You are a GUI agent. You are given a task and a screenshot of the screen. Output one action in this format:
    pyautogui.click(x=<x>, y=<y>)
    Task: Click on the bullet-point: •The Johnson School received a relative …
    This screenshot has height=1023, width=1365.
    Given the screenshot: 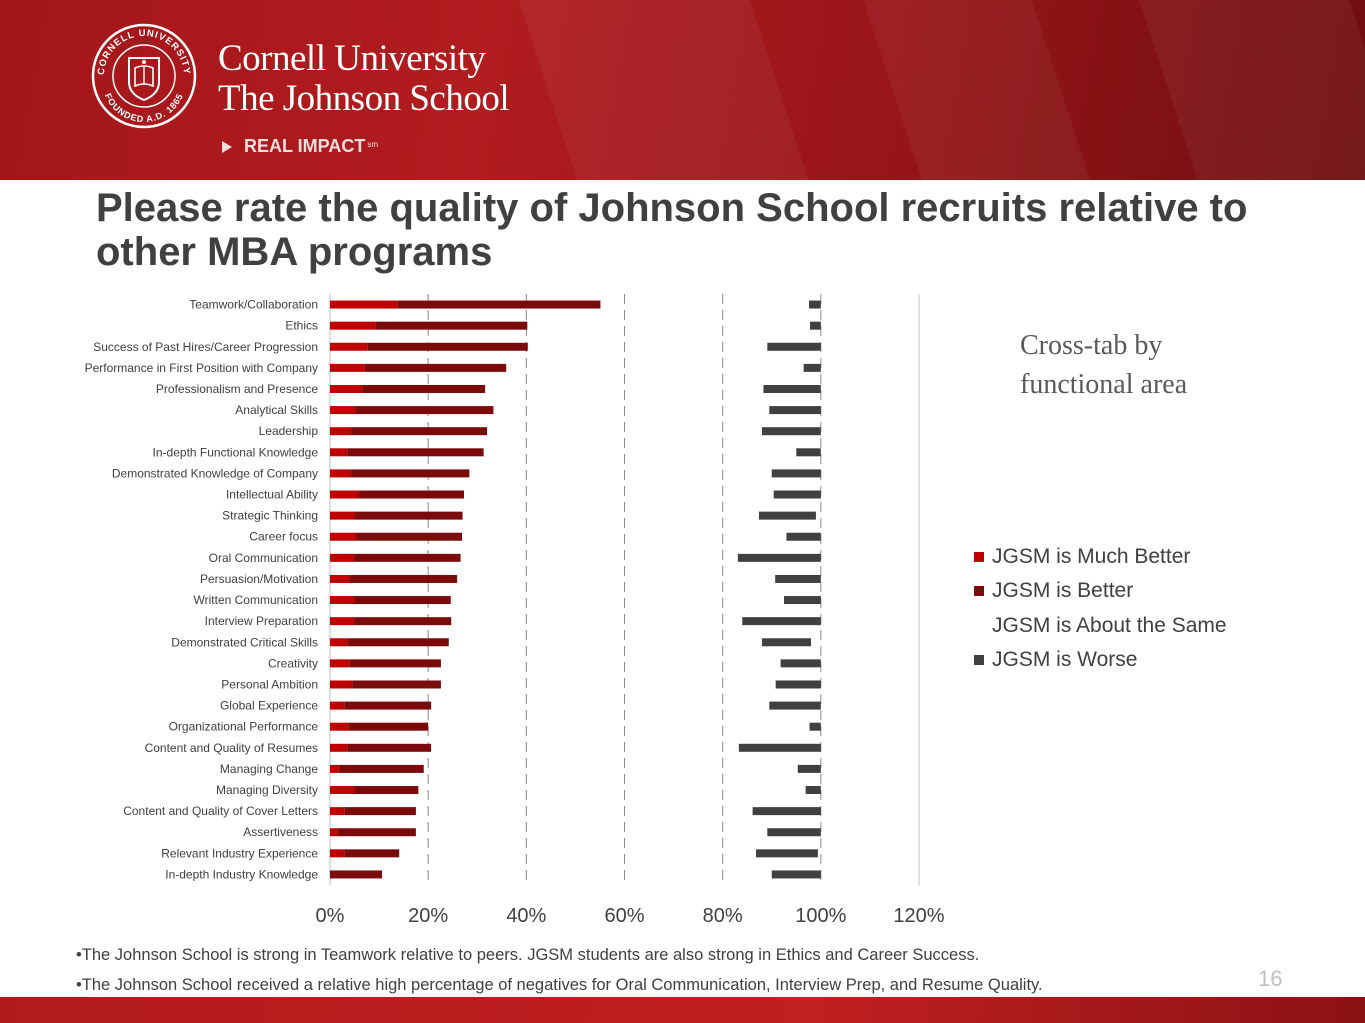 What is the action you would take?
    pyautogui.click(x=559, y=985)
    